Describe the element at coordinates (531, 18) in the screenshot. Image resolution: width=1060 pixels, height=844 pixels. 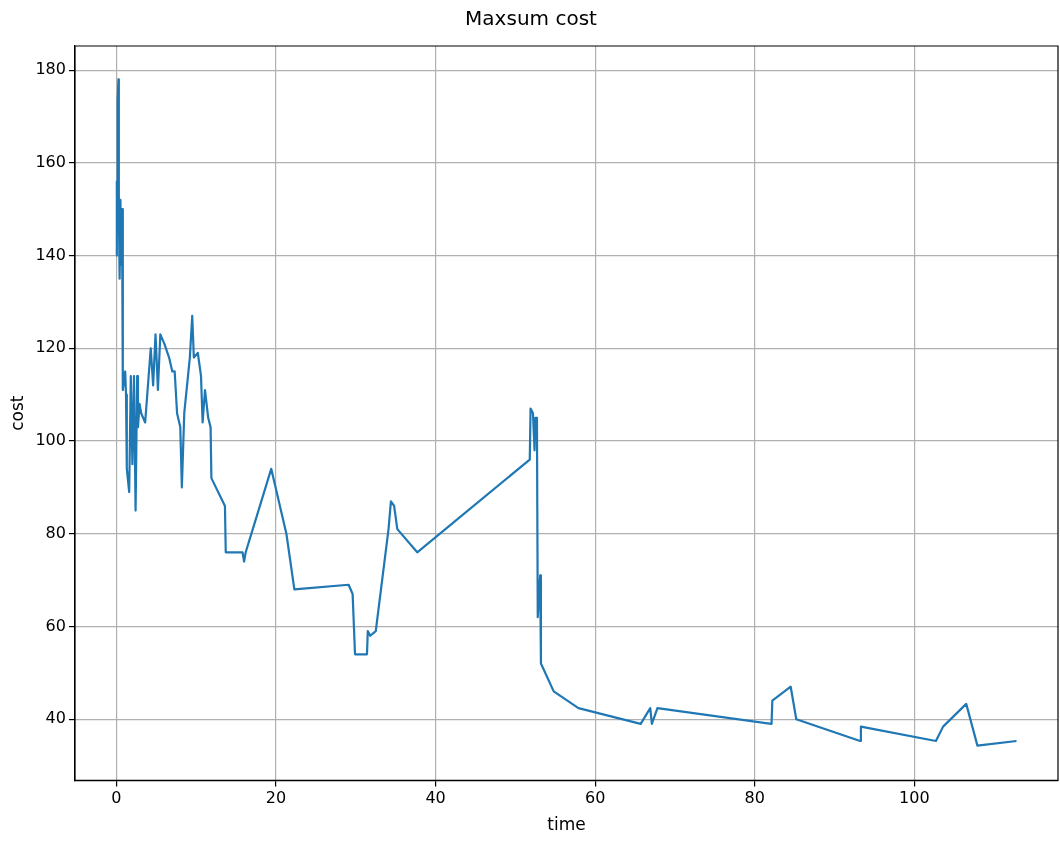
I see `chart-title: Maxsum cost` at that location.